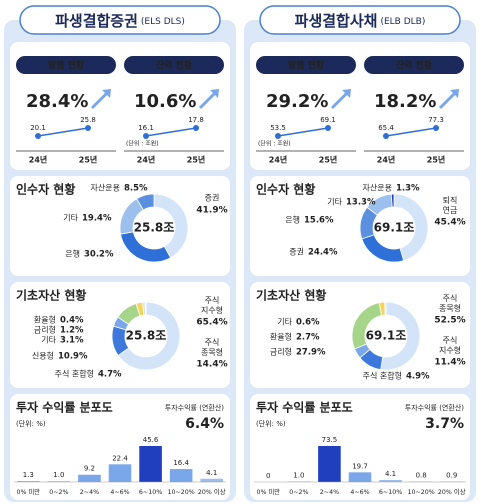  What do you see at coordinates (449, 223) in the screenshot?
I see `segment-value: 45.4%` at bounding box center [449, 223].